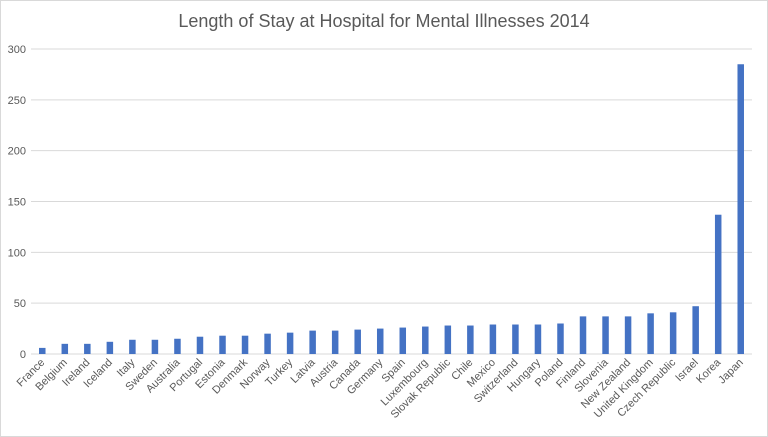 Image resolution: width=768 pixels, height=437 pixels. I want to click on y-tick-label: 50, so click(20, 304).